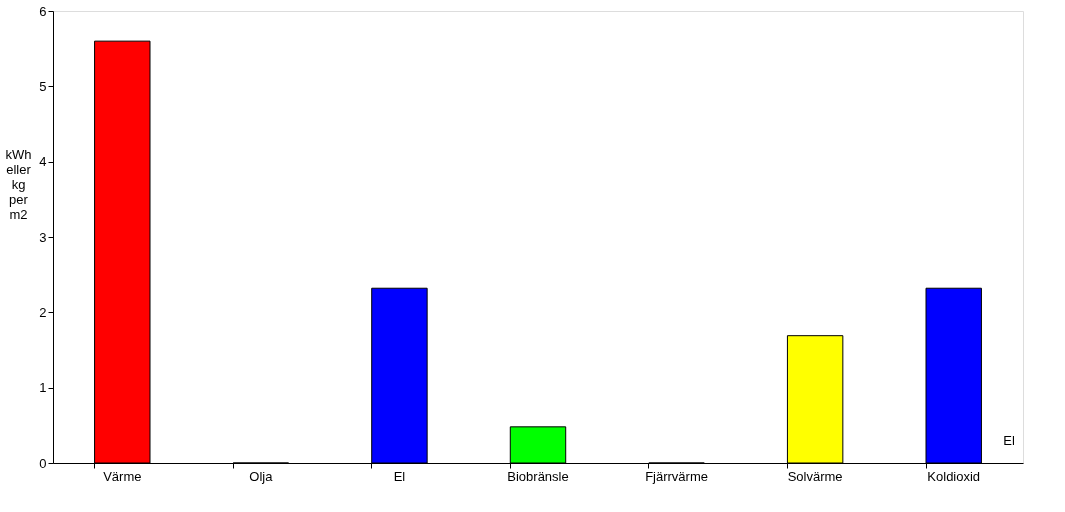 Image resolution: width=1065 pixels, height=512 pixels. What do you see at coordinates (43, 86) in the screenshot?
I see `y-tick-label: 5` at bounding box center [43, 86].